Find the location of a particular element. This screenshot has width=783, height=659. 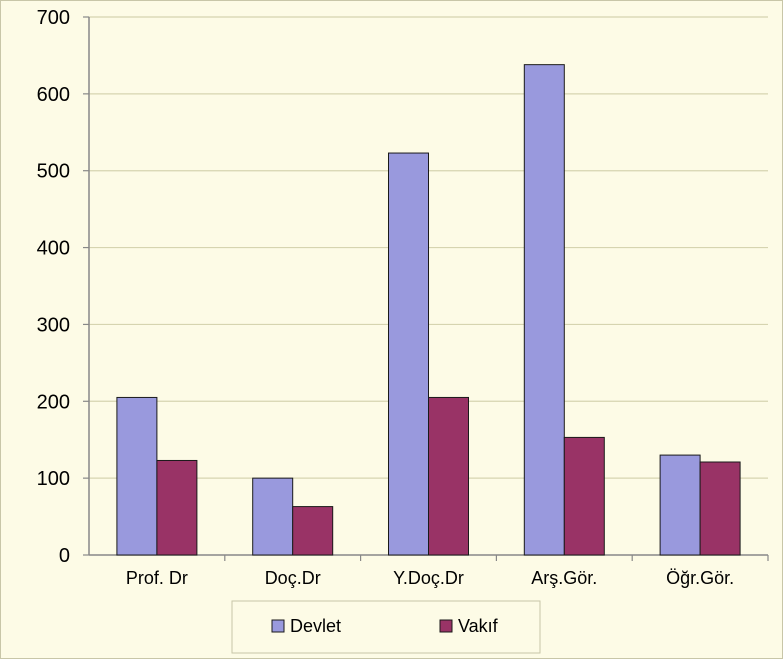

legend: Devlet Vakıf is located at coordinates (386, 627).